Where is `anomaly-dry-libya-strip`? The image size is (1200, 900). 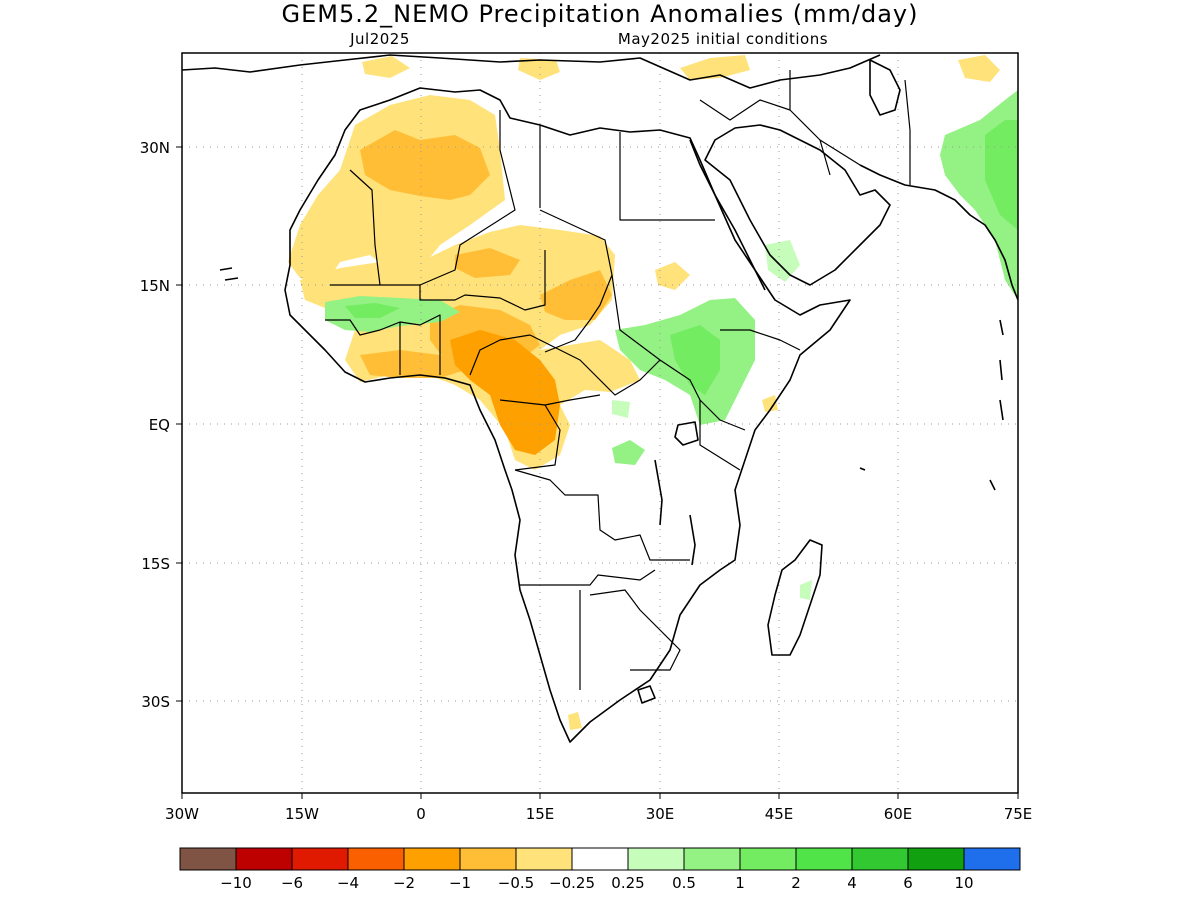 anomaly-dry-libya-strip is located at coordinates (386, 67).